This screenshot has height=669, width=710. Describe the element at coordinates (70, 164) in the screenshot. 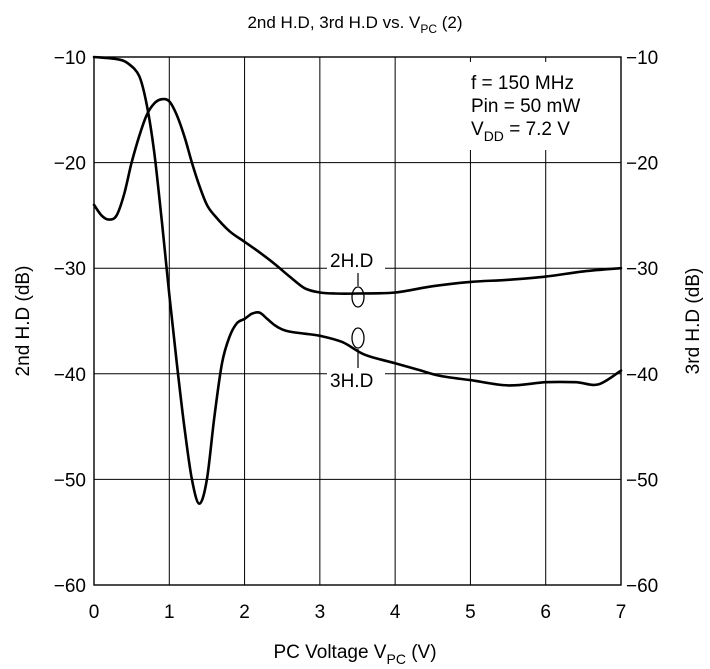

I see `y-tick-label-left: −20` at that location.